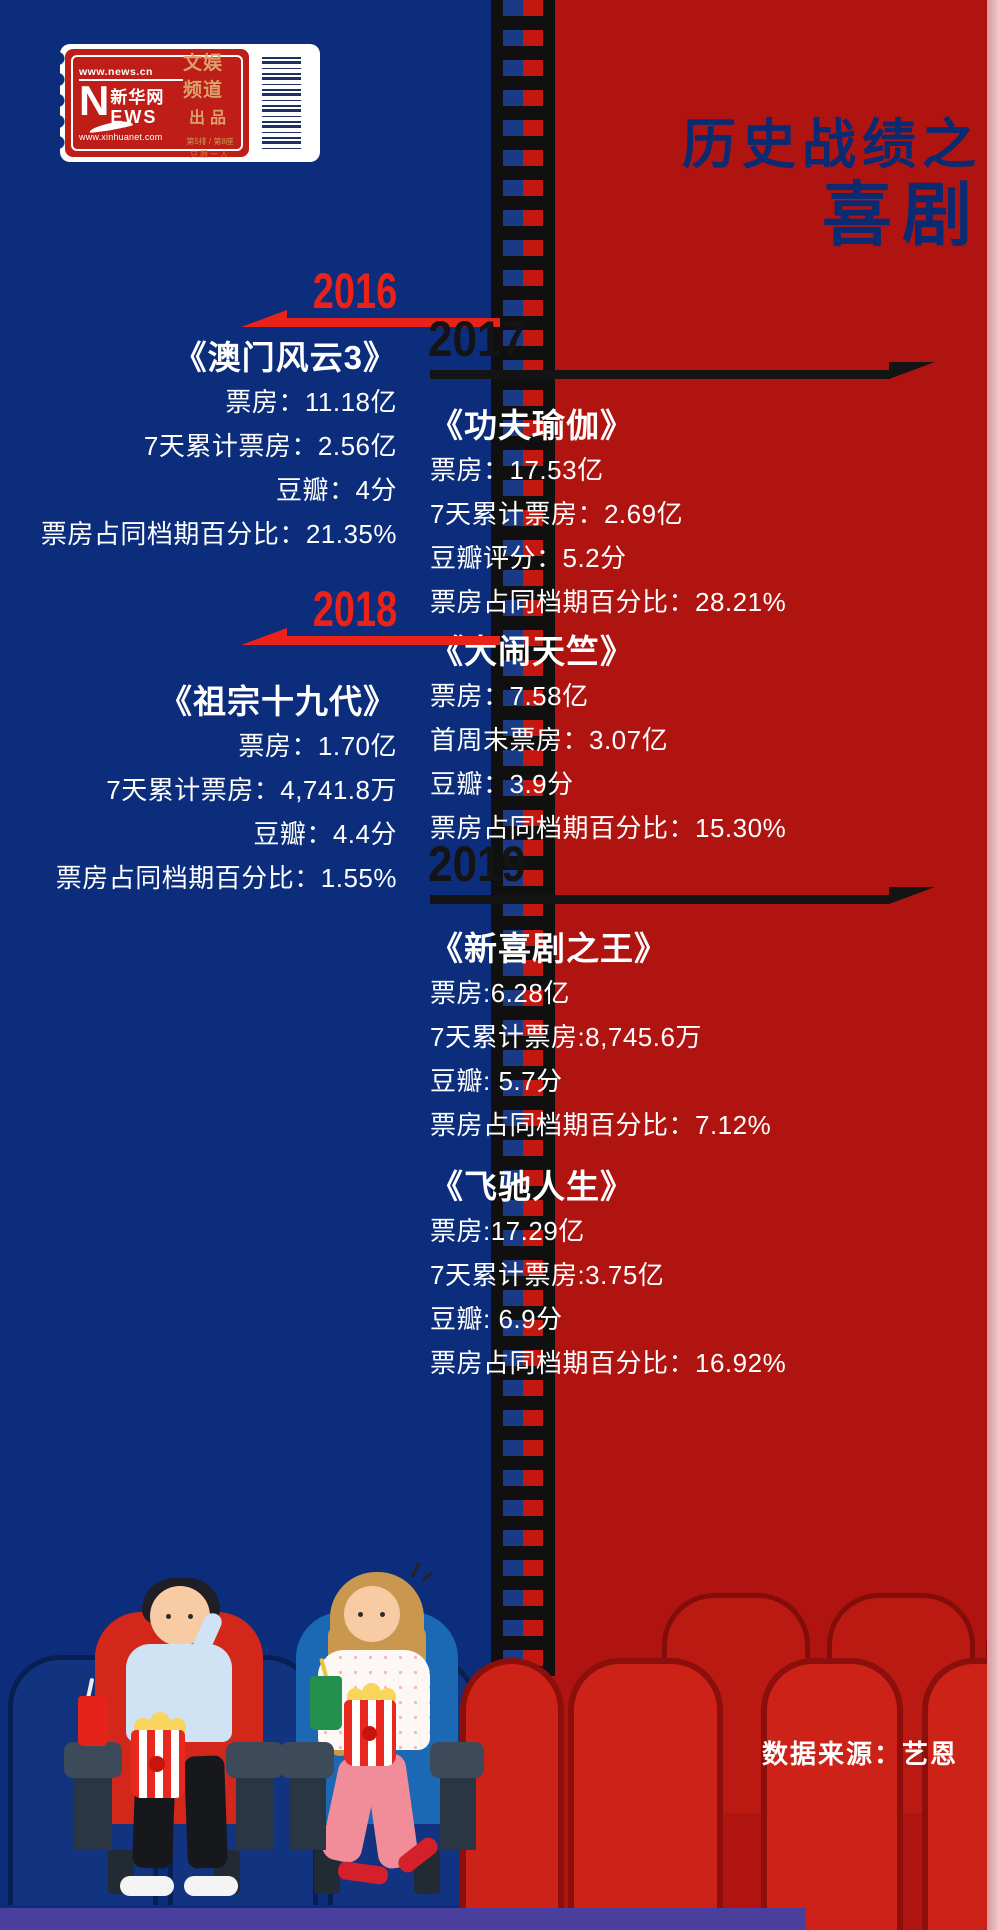 This screenshot has height=1930, width=1000. I want to click on logo-url-top: www.news.cn, so click(131, 73).